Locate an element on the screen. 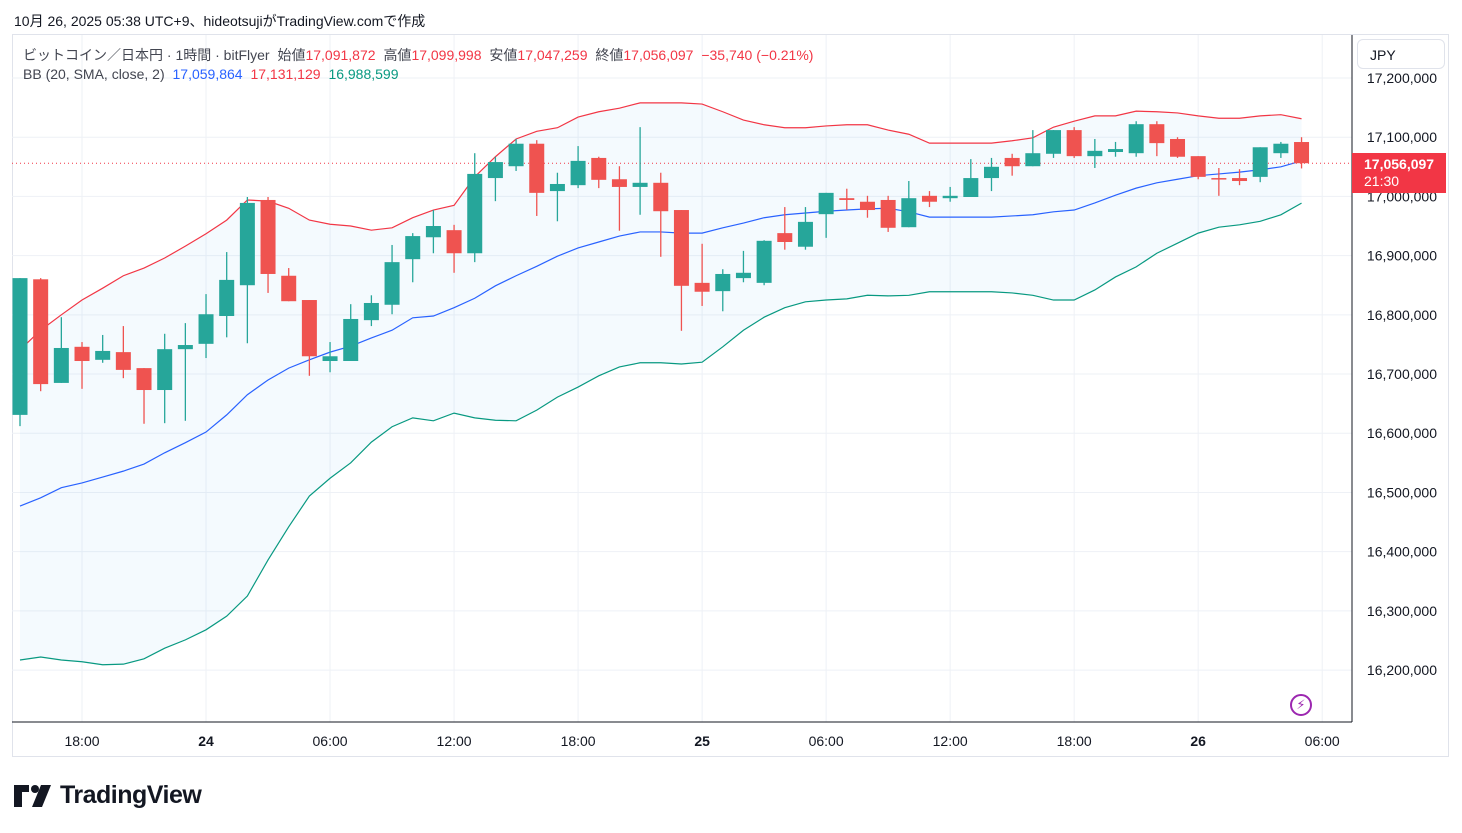  close-label: 終値 is located at coordinates (609, 55).